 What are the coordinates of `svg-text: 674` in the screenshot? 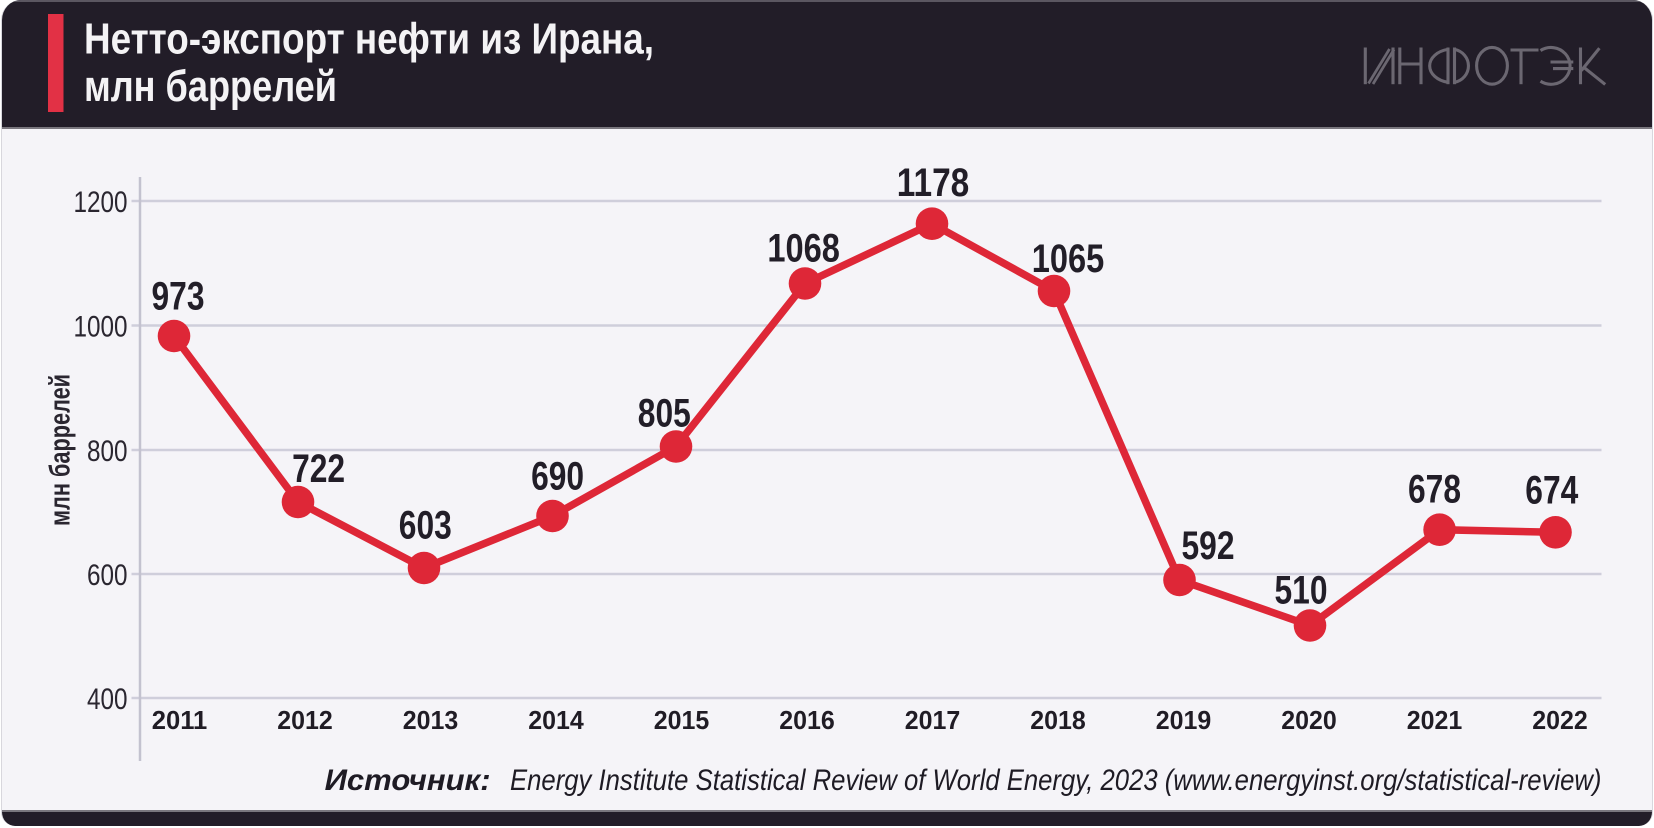 It's located at (1552, 491).